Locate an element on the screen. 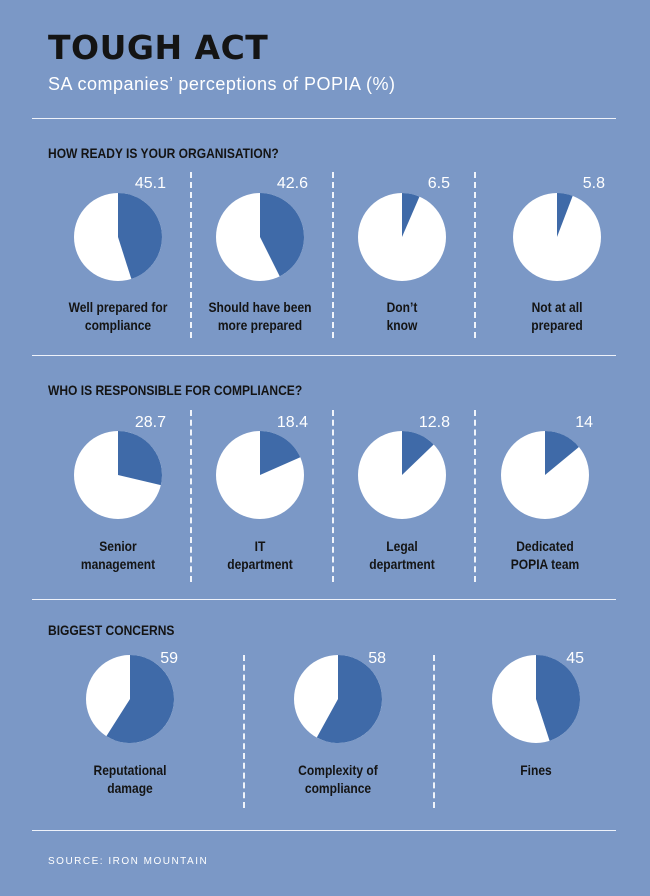 The width and height of the screenshot is (650, 896). category-label-line: POPIA team is located at coordinates (545, 564).